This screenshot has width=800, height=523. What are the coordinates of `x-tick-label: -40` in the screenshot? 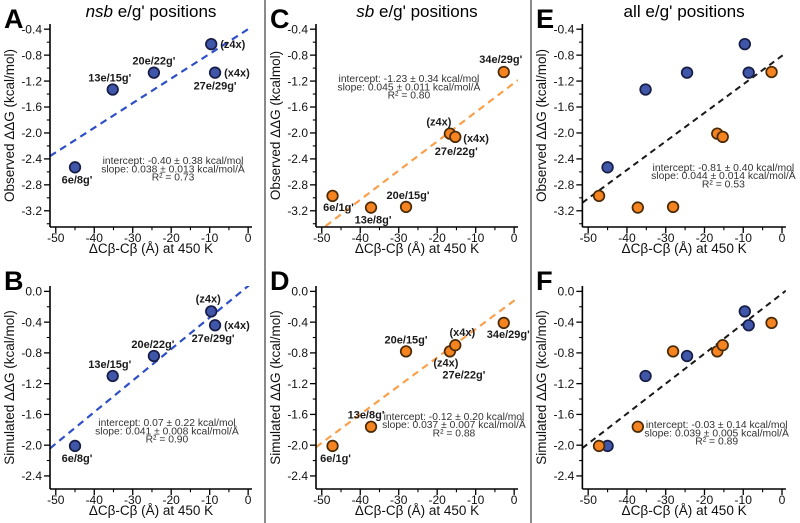 It's located at (95, 500).